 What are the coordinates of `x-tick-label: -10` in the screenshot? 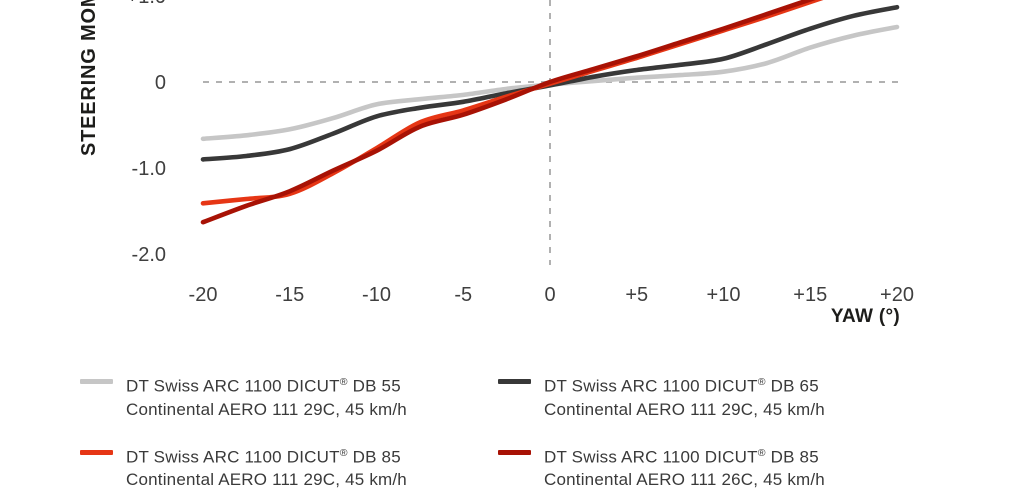 It's located at (376, 295).